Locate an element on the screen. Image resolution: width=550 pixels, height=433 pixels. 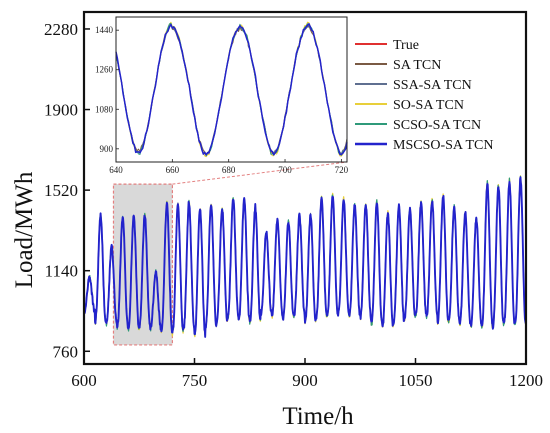
inset-y-tick-label: 1440 is located at coordinates (104, 30).